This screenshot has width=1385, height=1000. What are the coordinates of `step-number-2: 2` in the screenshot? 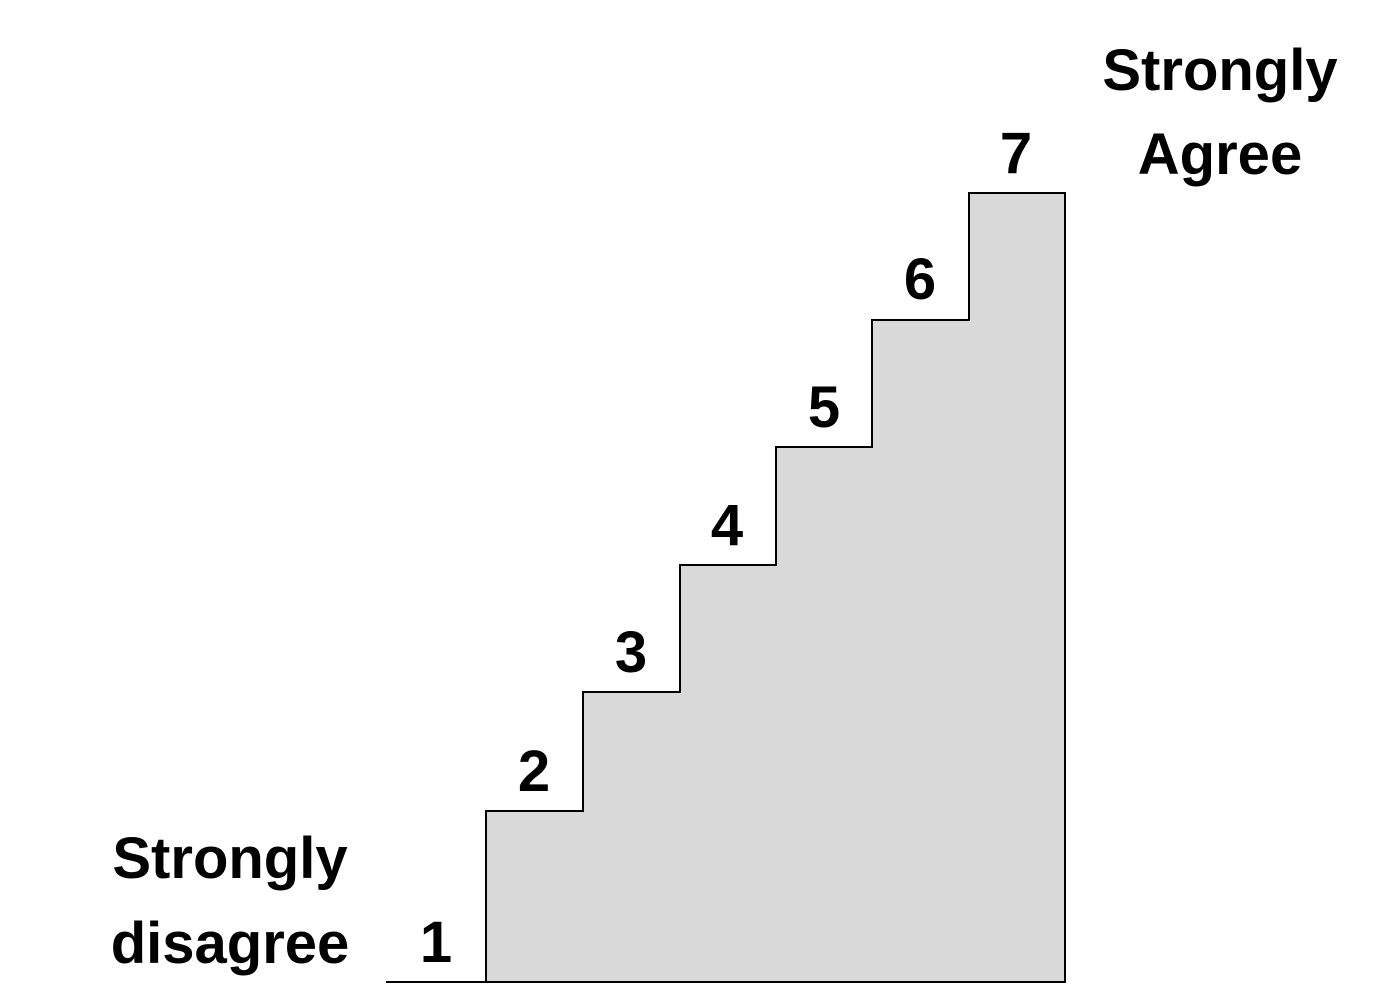 It's located at (534, 771).